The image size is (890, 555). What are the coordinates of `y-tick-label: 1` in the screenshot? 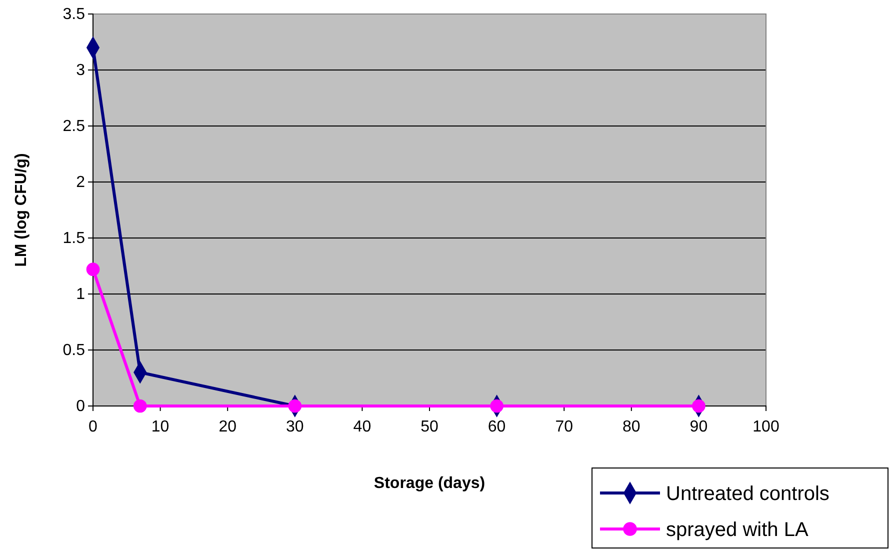 It's located at (81, 295).